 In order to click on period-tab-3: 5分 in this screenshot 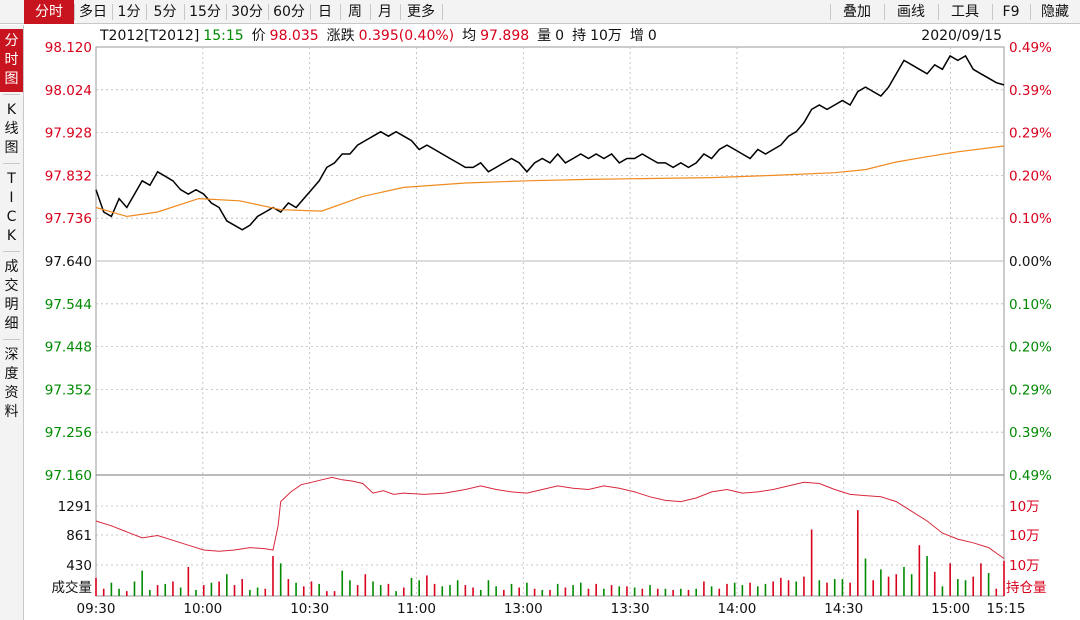, I will do `click(165, 12)`.